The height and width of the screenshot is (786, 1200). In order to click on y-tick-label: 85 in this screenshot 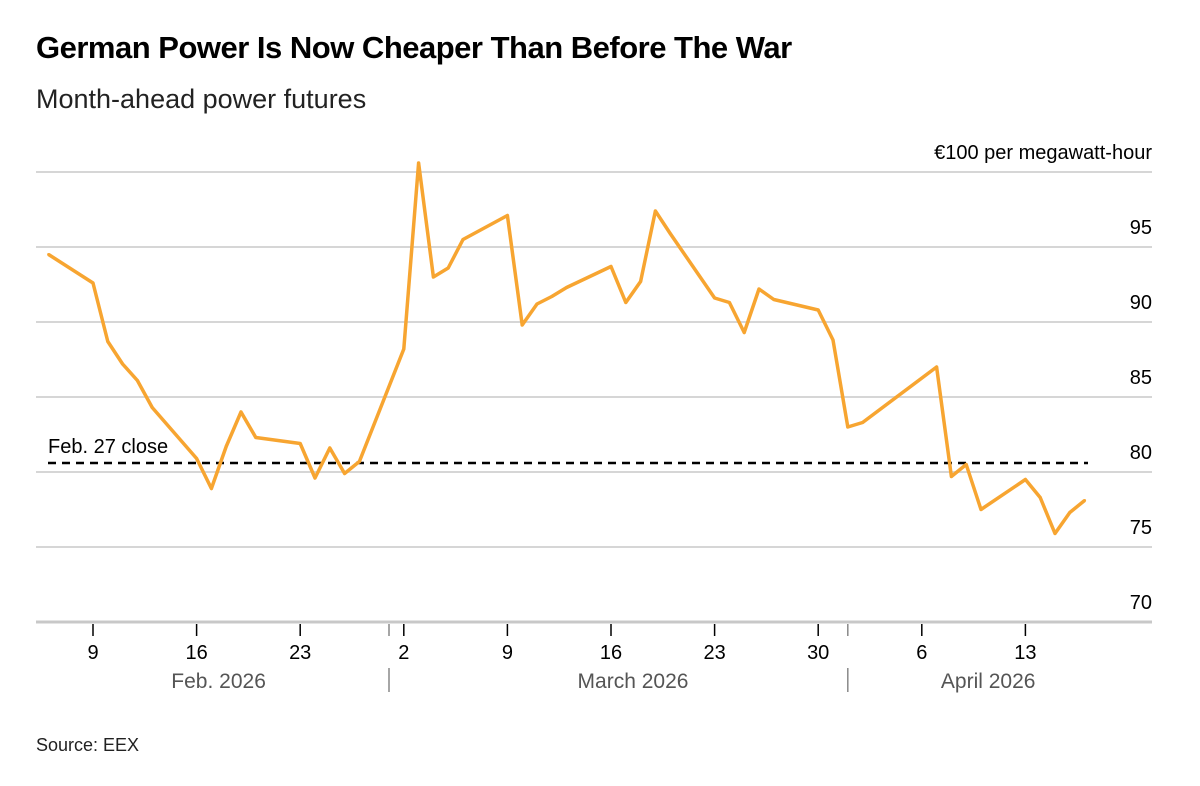, I will do `click(1141, 378)`.